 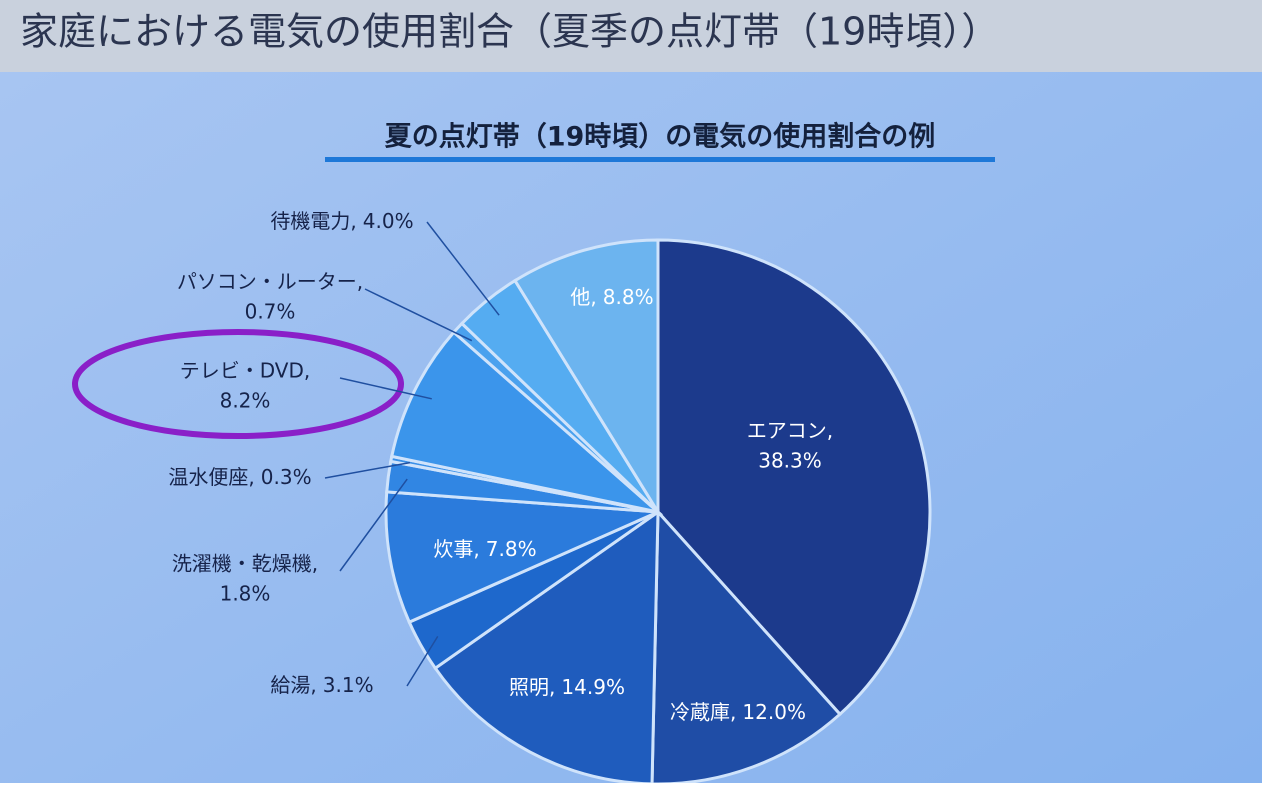 I want to click on category-label: 給湯,, so click(x=293, y=685).